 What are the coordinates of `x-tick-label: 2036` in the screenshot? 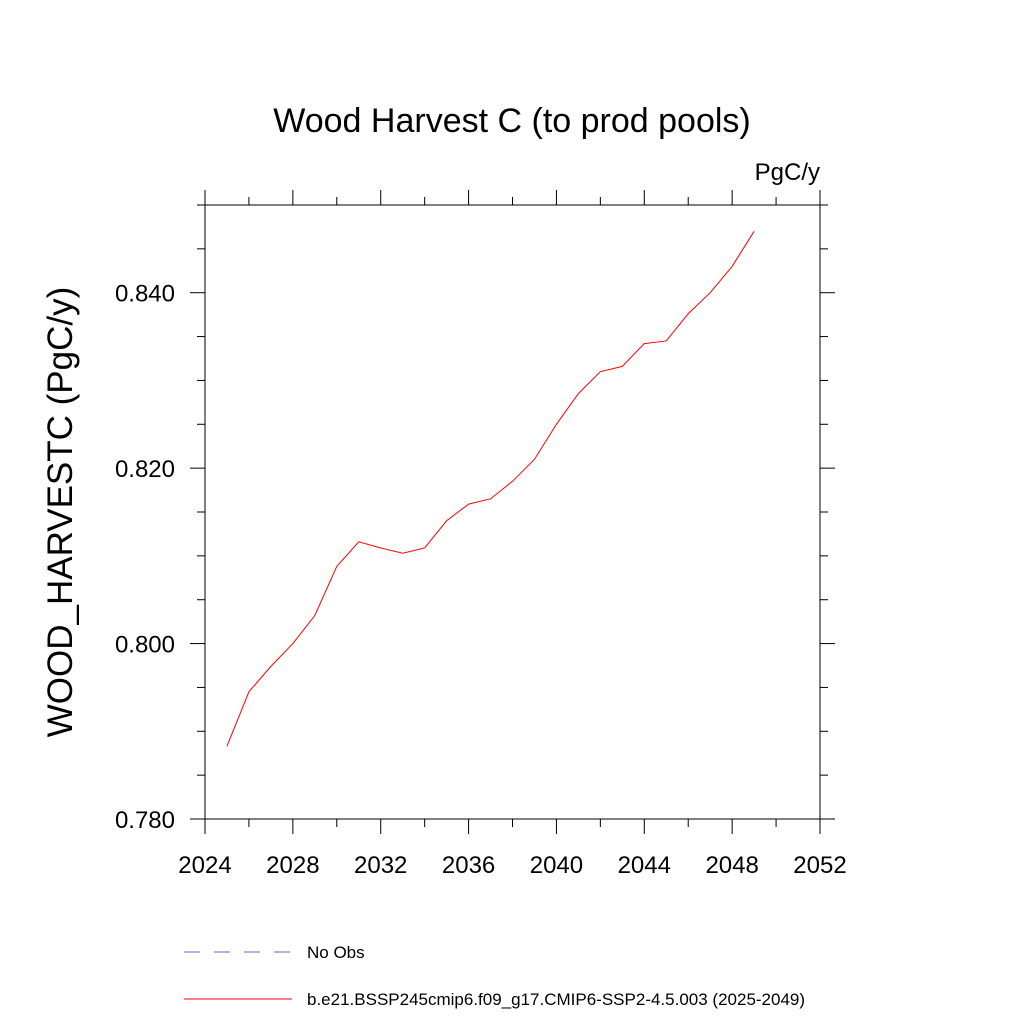 It's located at (468, 865).